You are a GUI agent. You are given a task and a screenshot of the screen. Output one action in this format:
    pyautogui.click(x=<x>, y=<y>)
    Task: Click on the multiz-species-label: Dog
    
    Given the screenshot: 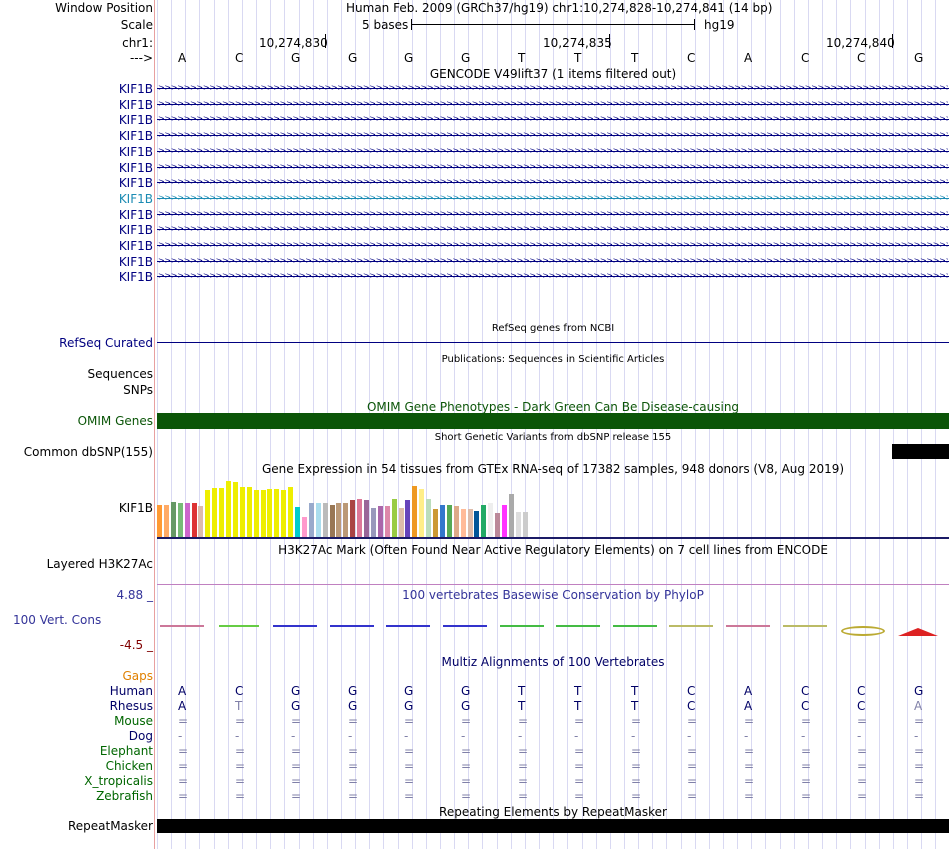 What is the action you would take?
    pyautogui.click(x=140, y=736)
    